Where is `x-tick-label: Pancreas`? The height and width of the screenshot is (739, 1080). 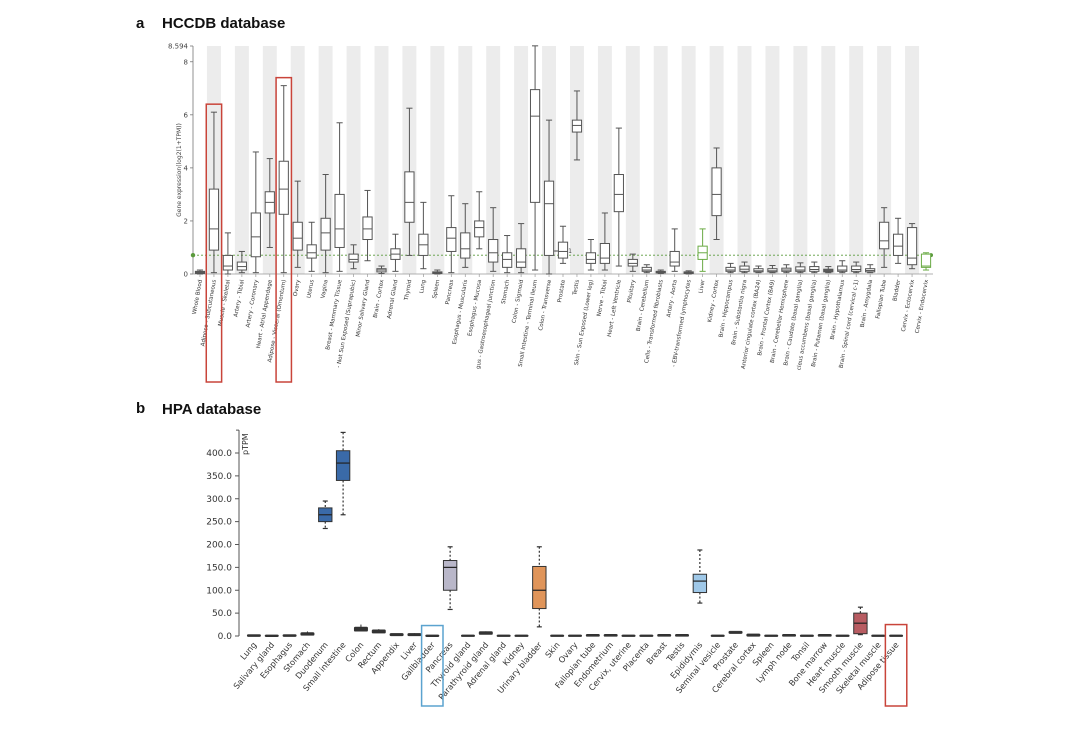 x-tick-label: Pancreas is located at coordinates (450, 292).